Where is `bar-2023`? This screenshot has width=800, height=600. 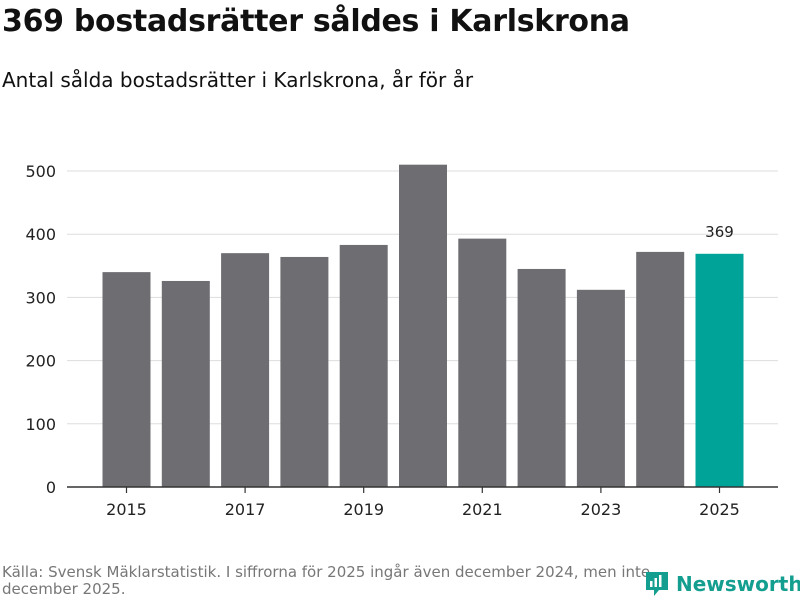
bar-2023 is located at coordinates (600, 388).